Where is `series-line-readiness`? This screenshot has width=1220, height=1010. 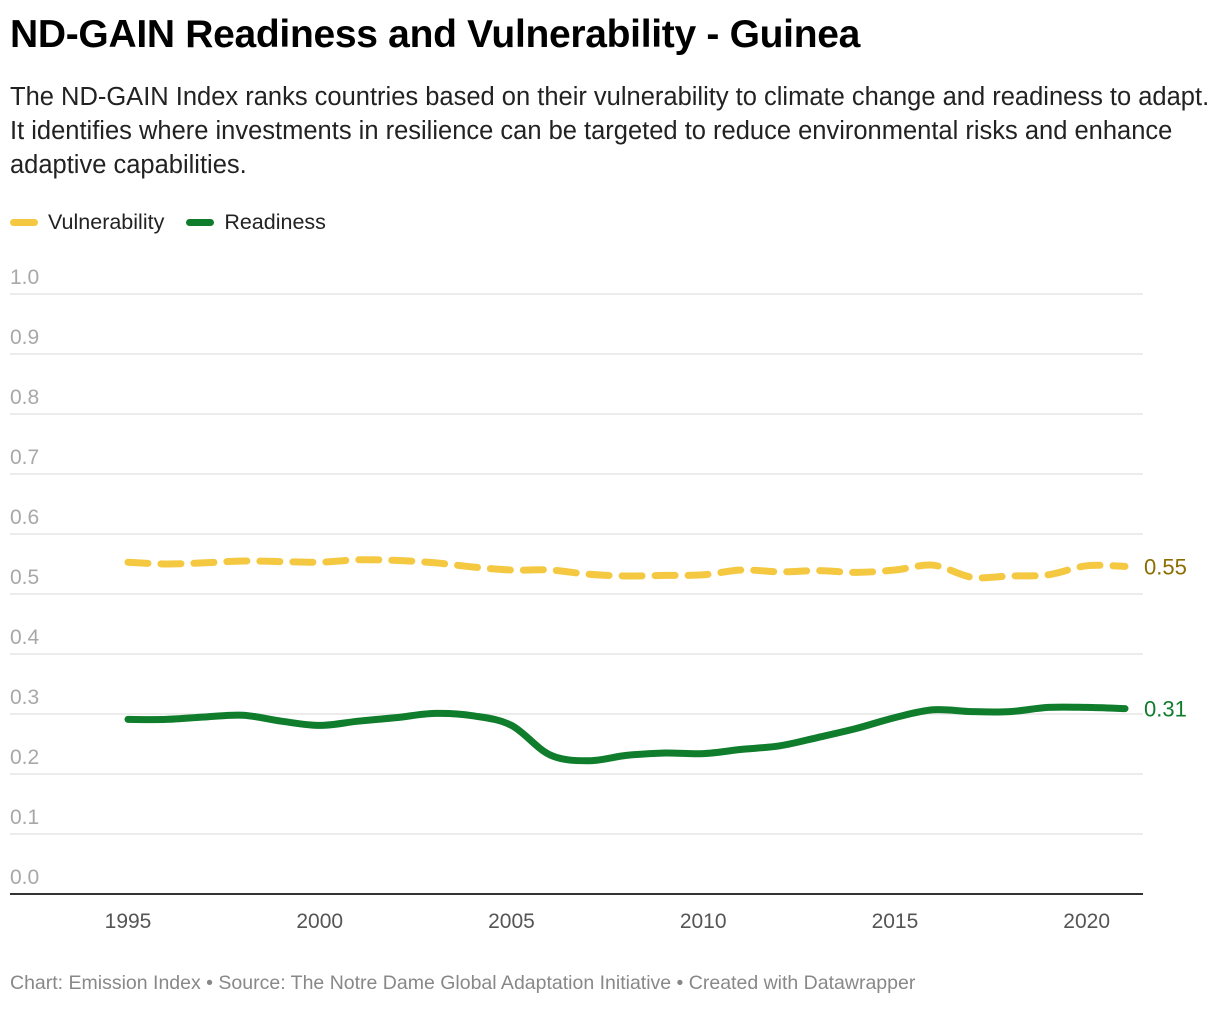 series-line-readiness is located at coordinates (626, 734).